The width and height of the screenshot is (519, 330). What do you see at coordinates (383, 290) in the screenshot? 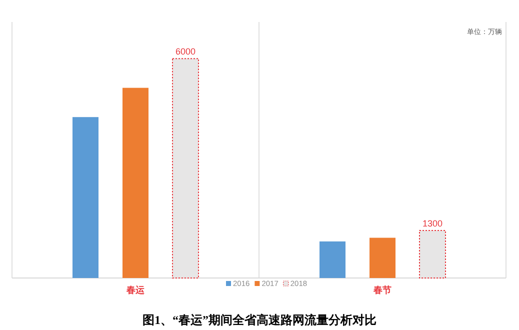
I see `x-tick-label: 春节` at bounding box center [383, 290].